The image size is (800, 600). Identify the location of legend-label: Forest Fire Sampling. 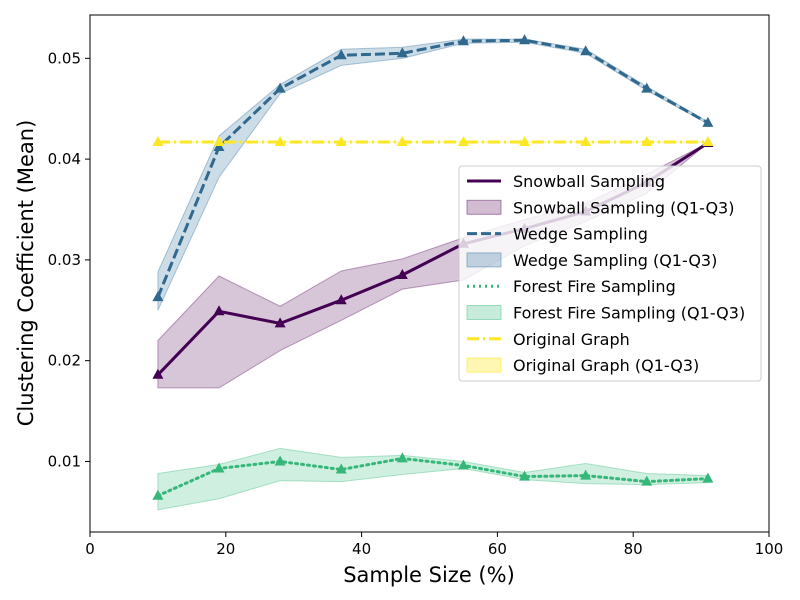
(594, 286).